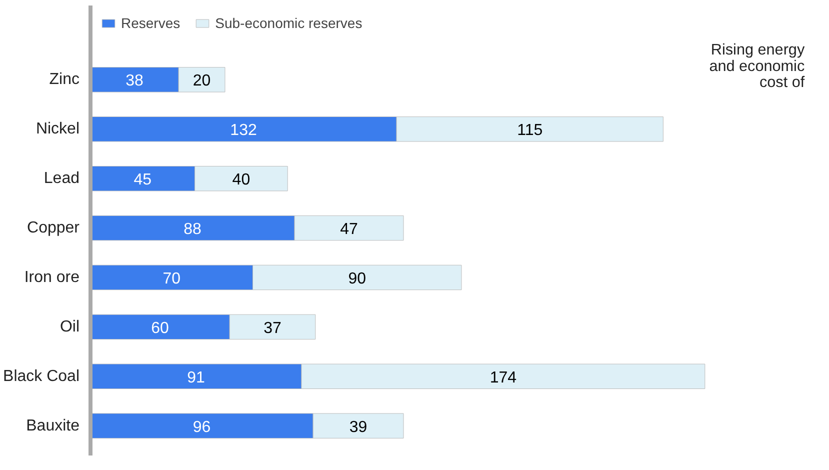 This screenshot has height=470, width=829. Describe the element at coordinates (503, 377) in the screenshot. I see `data-label: 174` at that location.